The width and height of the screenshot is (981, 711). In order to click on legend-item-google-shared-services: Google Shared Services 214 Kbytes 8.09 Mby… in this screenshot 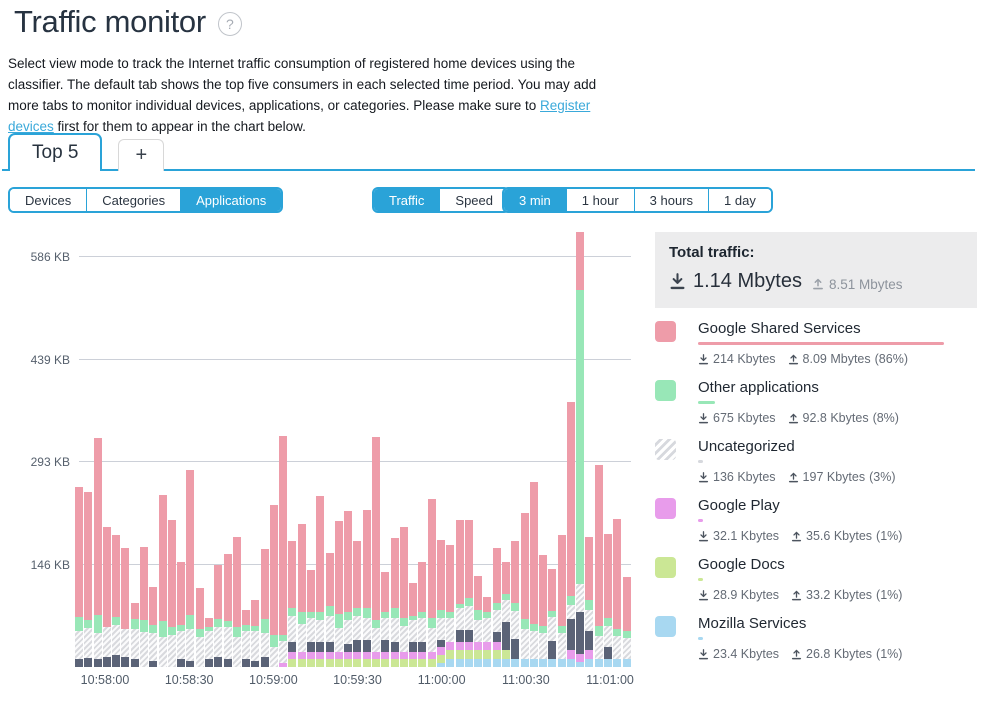, I will do `click(816, 343)`.